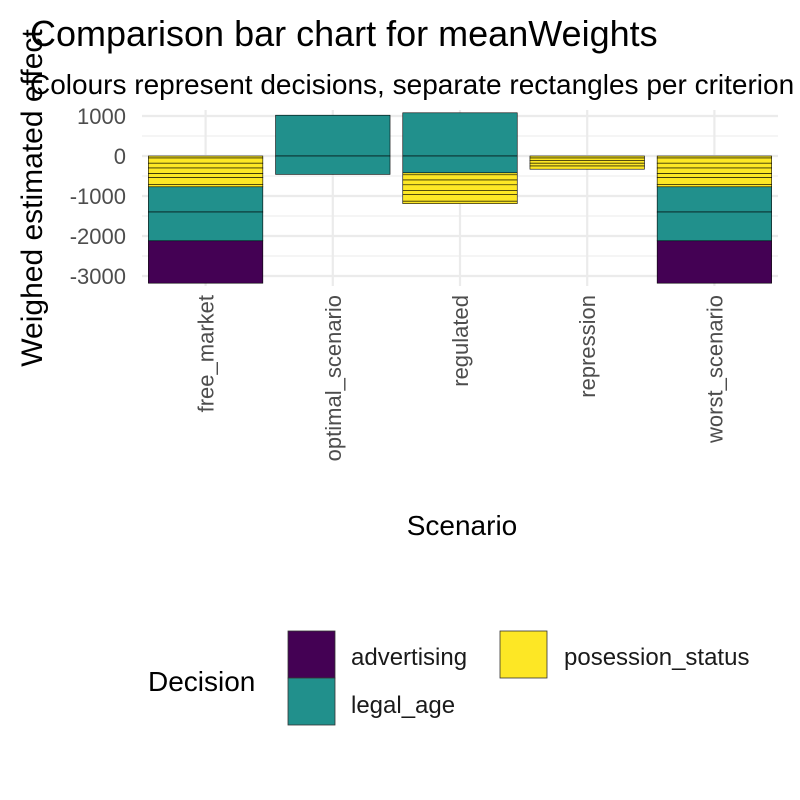  I want to click on legend-title: Decision, so click(201, 681).